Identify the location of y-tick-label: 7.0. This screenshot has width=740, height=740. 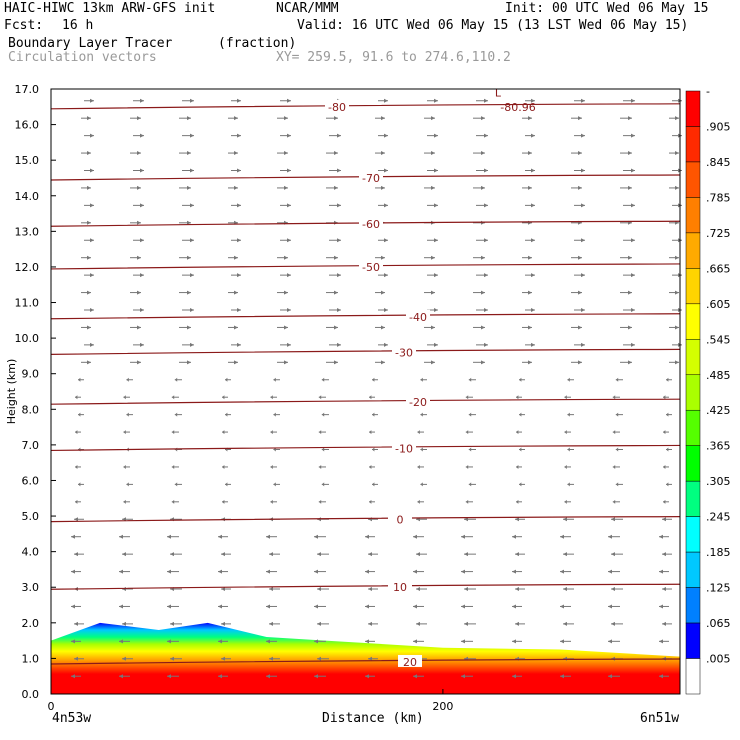
(31, 445).